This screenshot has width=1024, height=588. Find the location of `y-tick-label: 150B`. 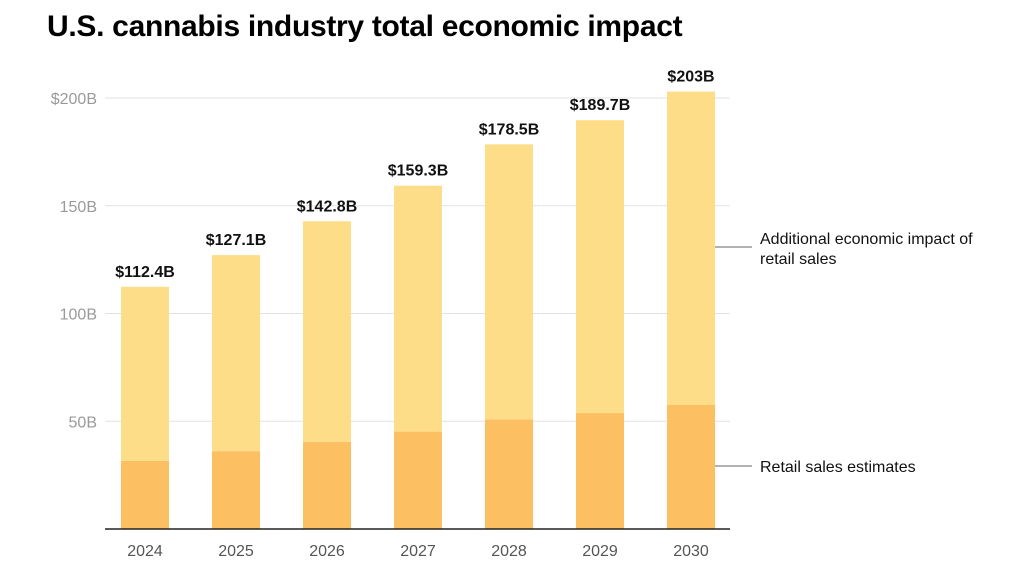

y-tick-label: 150B is located at coordinates (78, 207).